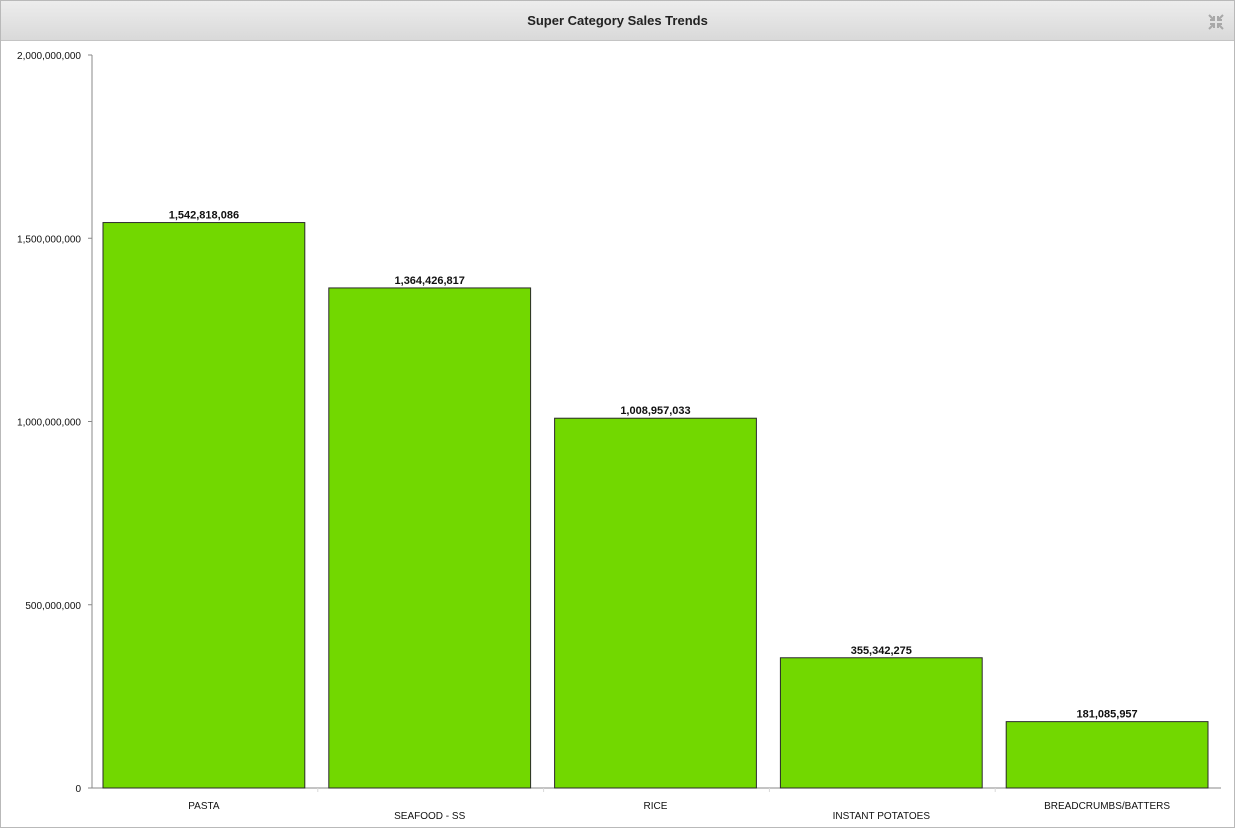 This screenshot has width=1235, height=828. What do you see at coordinates (430, 281) in the screenshot?
I see `bar-value-label: 1,364,426,817` at bounding box center [430, 281].